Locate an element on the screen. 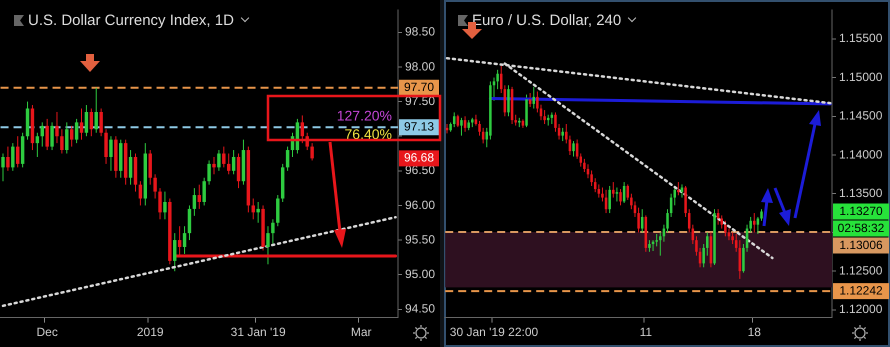 Image resolution: width=890 pixels, height=347 pixels. y-tick-label: 98.00 is located at coordinates (420, 66).